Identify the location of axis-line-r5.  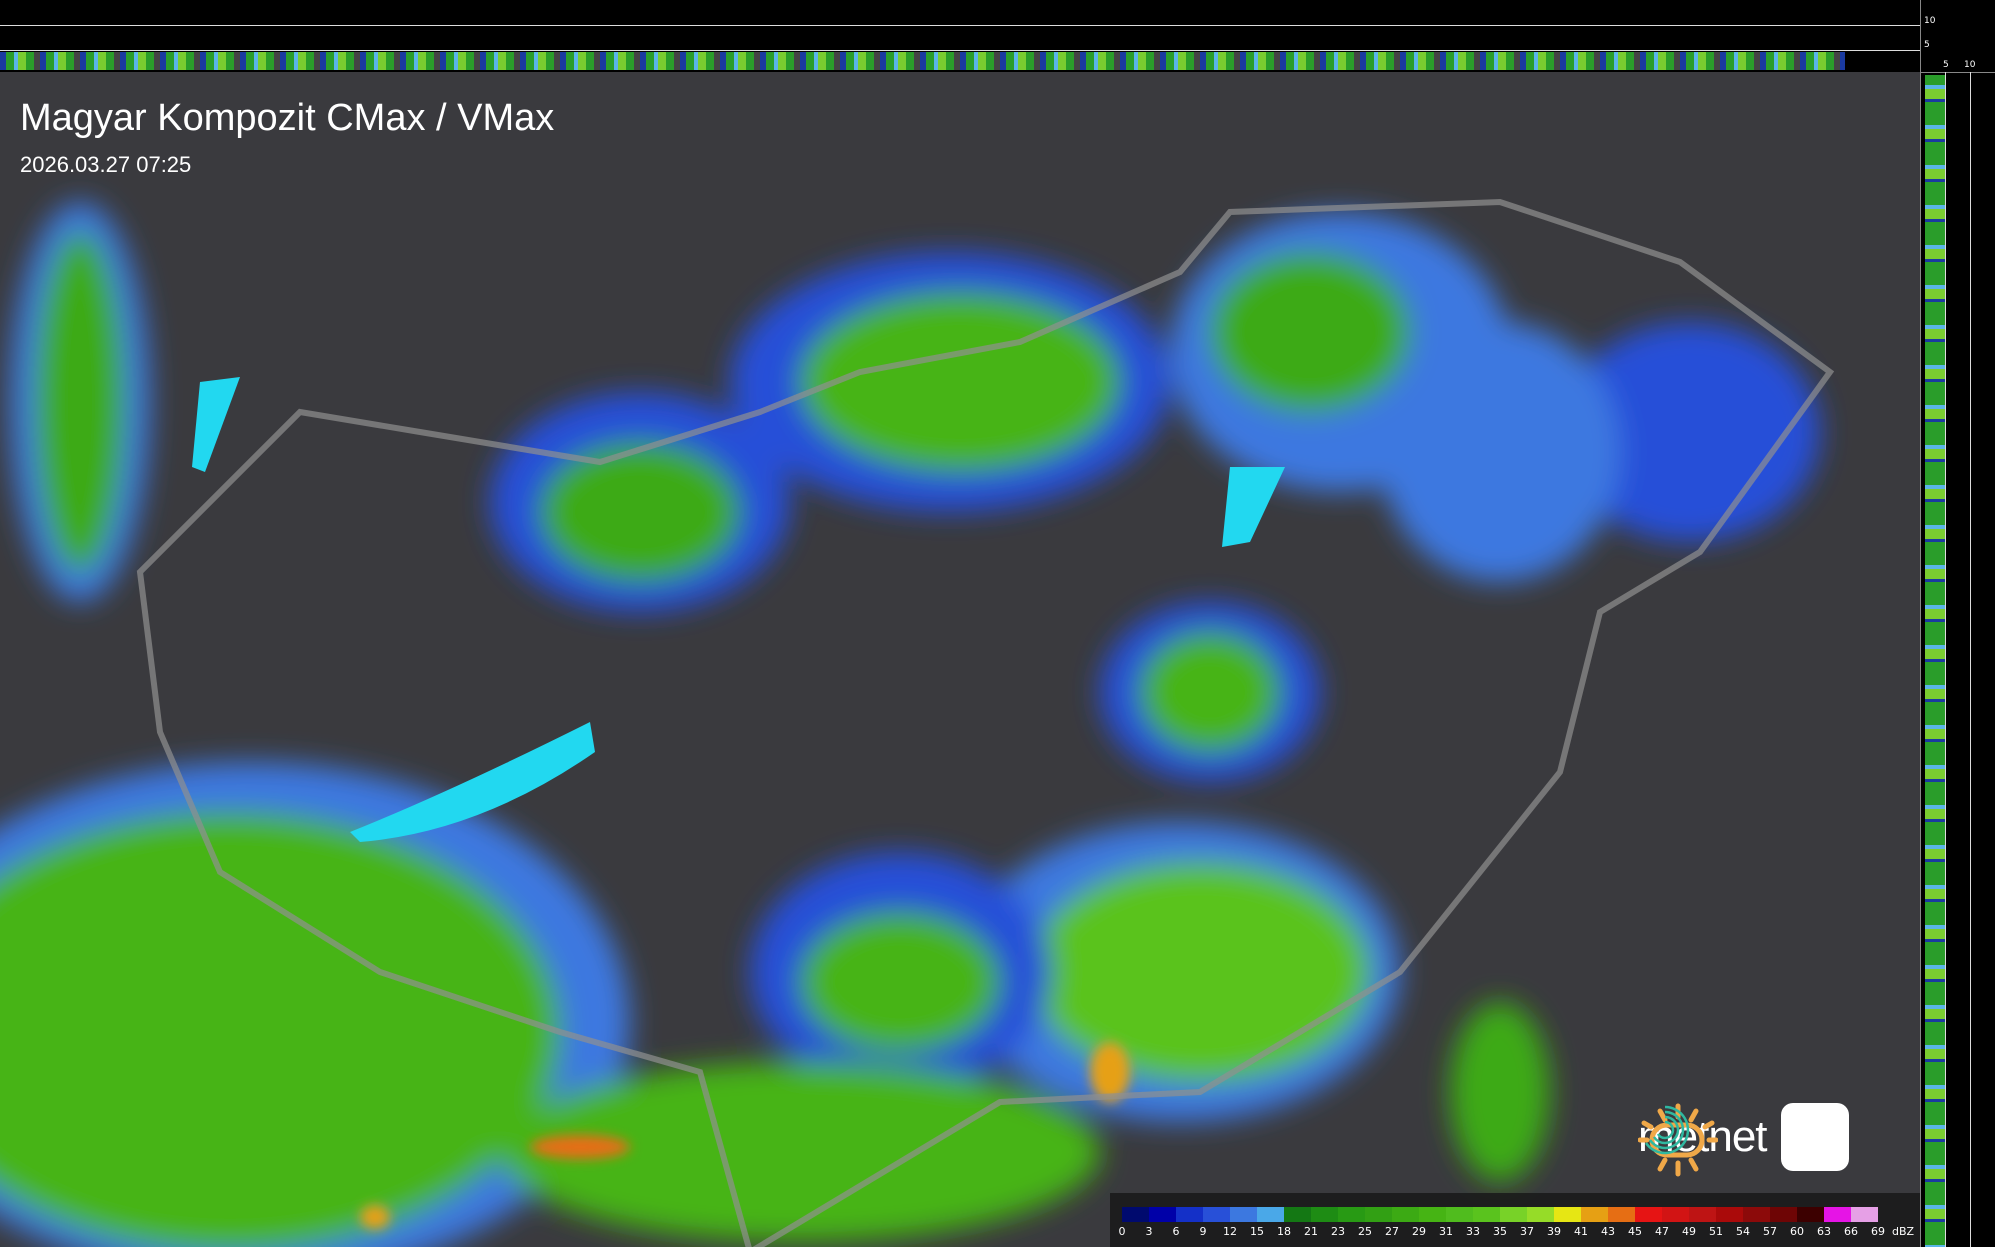
(1945, 659).